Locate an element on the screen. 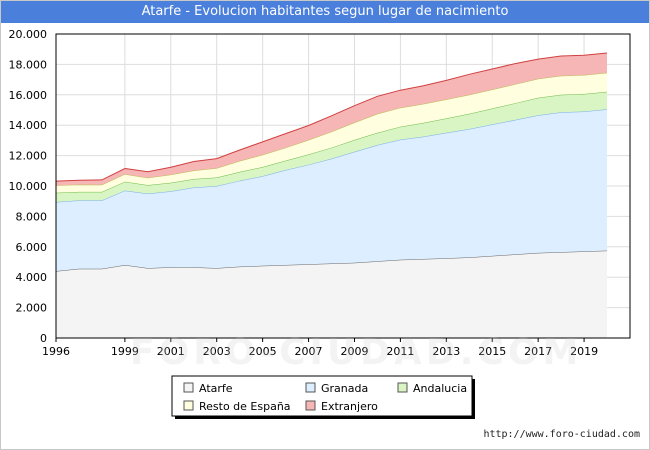 This screenshot has height=450, width=650. x-tick-label: 2017 is located at coordinates (538, 351).